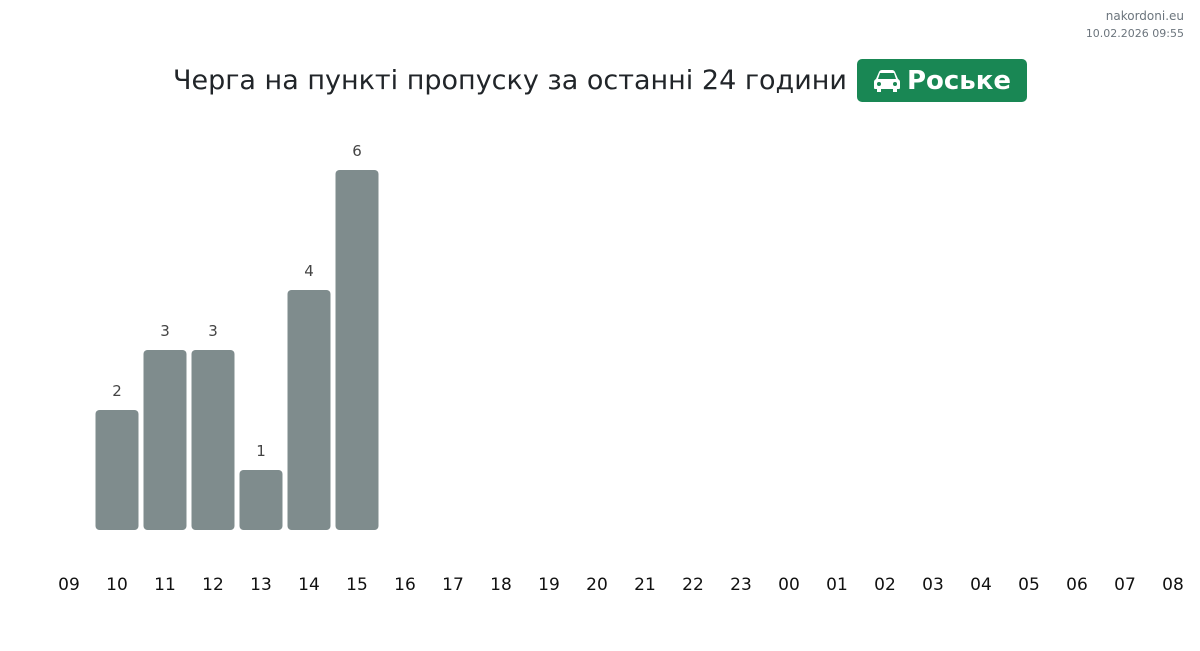 The width and height of the screenshot is (1200, 651). Describe the element at coordinates (357, 151) in the screenshot. I see `value-label: 6` at that location.